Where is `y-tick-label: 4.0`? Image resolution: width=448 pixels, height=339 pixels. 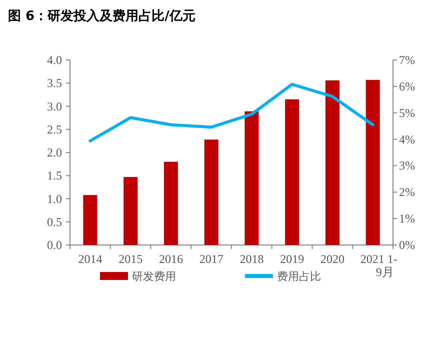
y-tick-label: 4.0 is located at coordinates (54, 60).